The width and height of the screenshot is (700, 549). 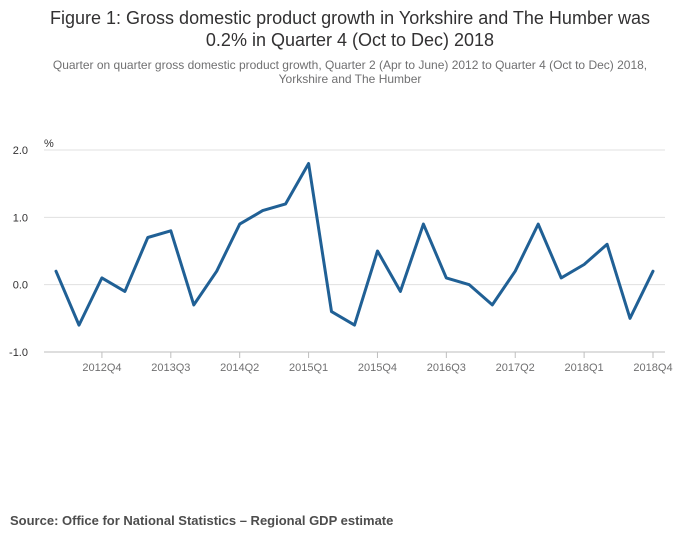 What do you see at coordinates (538, 224) in the screenshot?
I see `data-point-2017Q3` at bounding box center [538, 224].